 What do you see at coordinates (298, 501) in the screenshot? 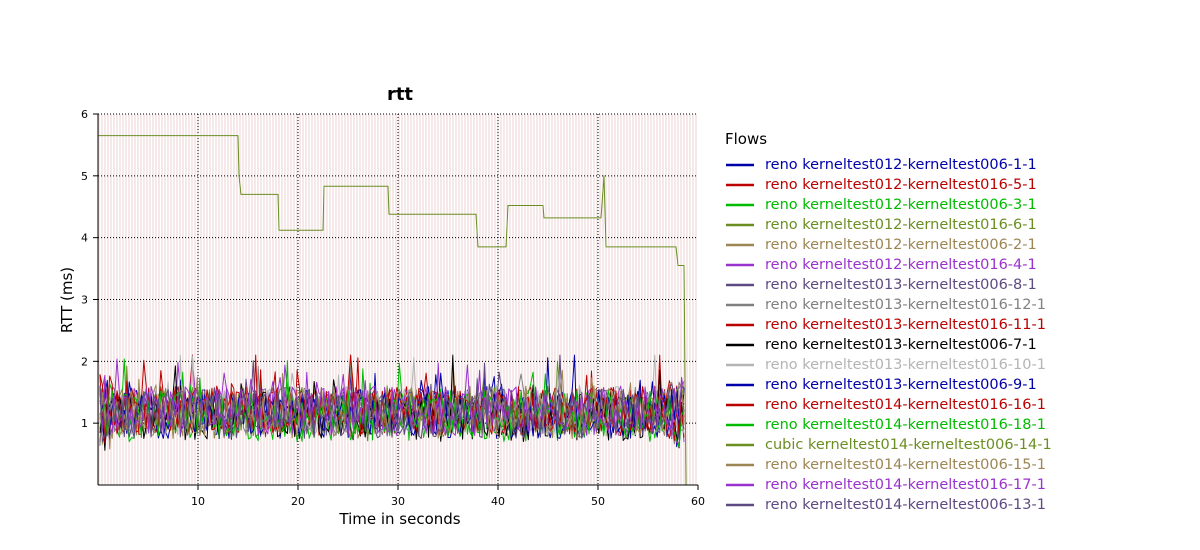
I see `x-tick-label: 20` at bounding box center [298, 501].